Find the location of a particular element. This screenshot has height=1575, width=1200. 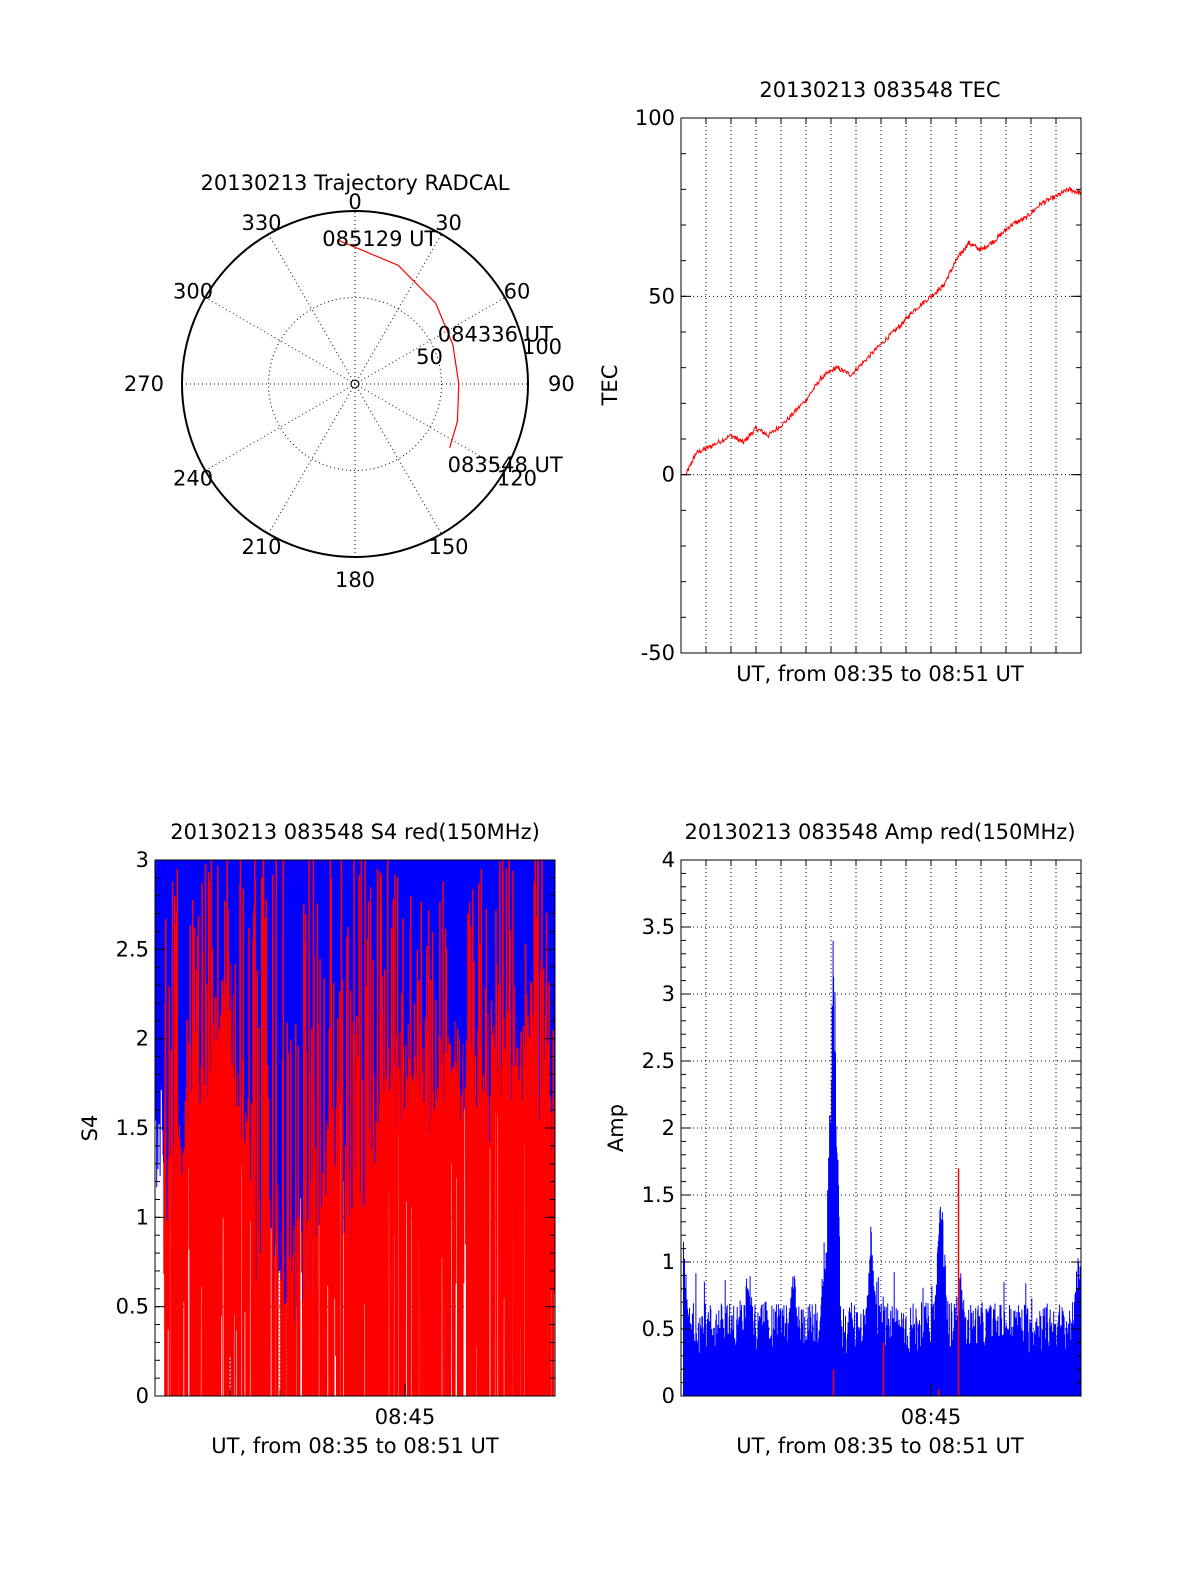

s4-y-ticks: 0 0.5 1 1.5 2 2.5 3 is located at coordinates (335, 1128).